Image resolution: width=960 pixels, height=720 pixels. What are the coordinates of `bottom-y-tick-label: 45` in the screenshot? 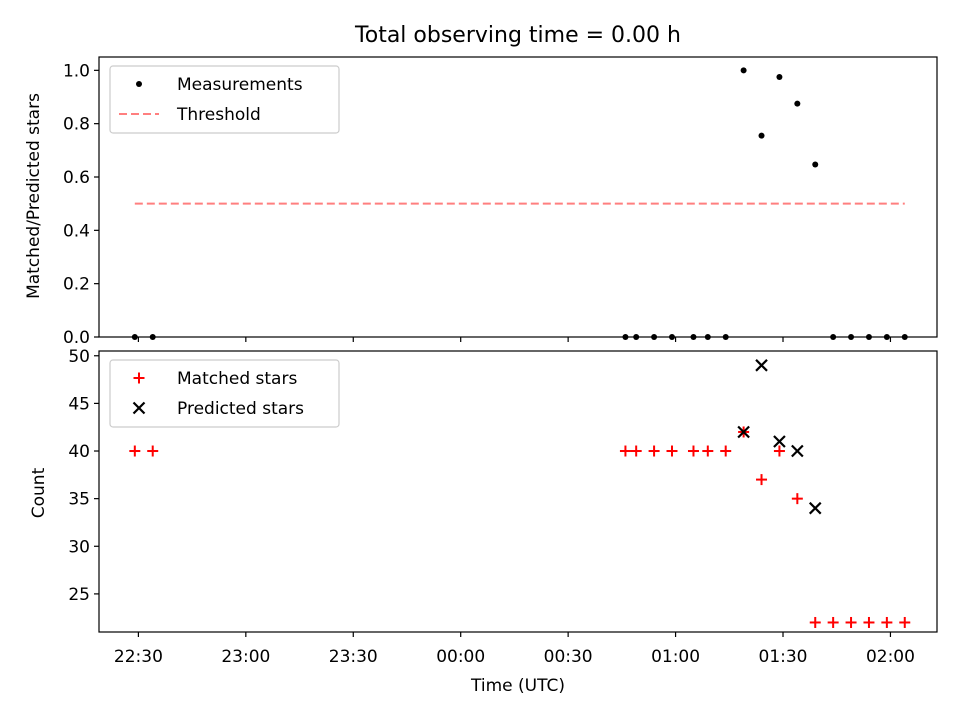 It's located at (79, 404).